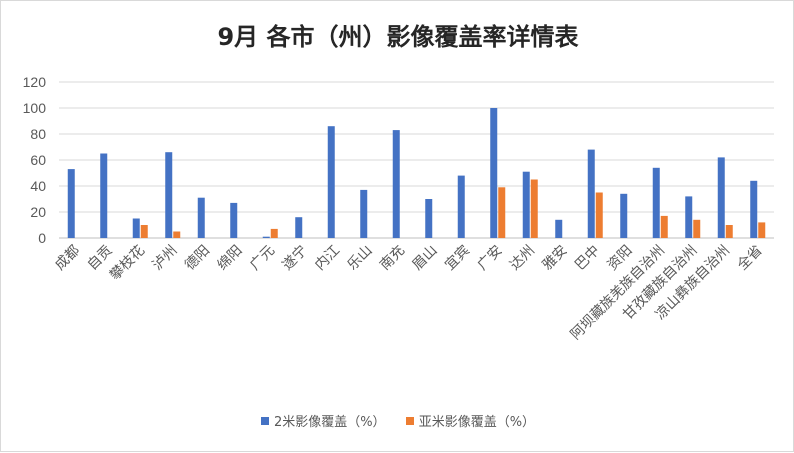 The height and width of the screenshot is (453, 794). I want to click on legend-item-2m: 2米影像覆盖（%）, so click(323, 420).